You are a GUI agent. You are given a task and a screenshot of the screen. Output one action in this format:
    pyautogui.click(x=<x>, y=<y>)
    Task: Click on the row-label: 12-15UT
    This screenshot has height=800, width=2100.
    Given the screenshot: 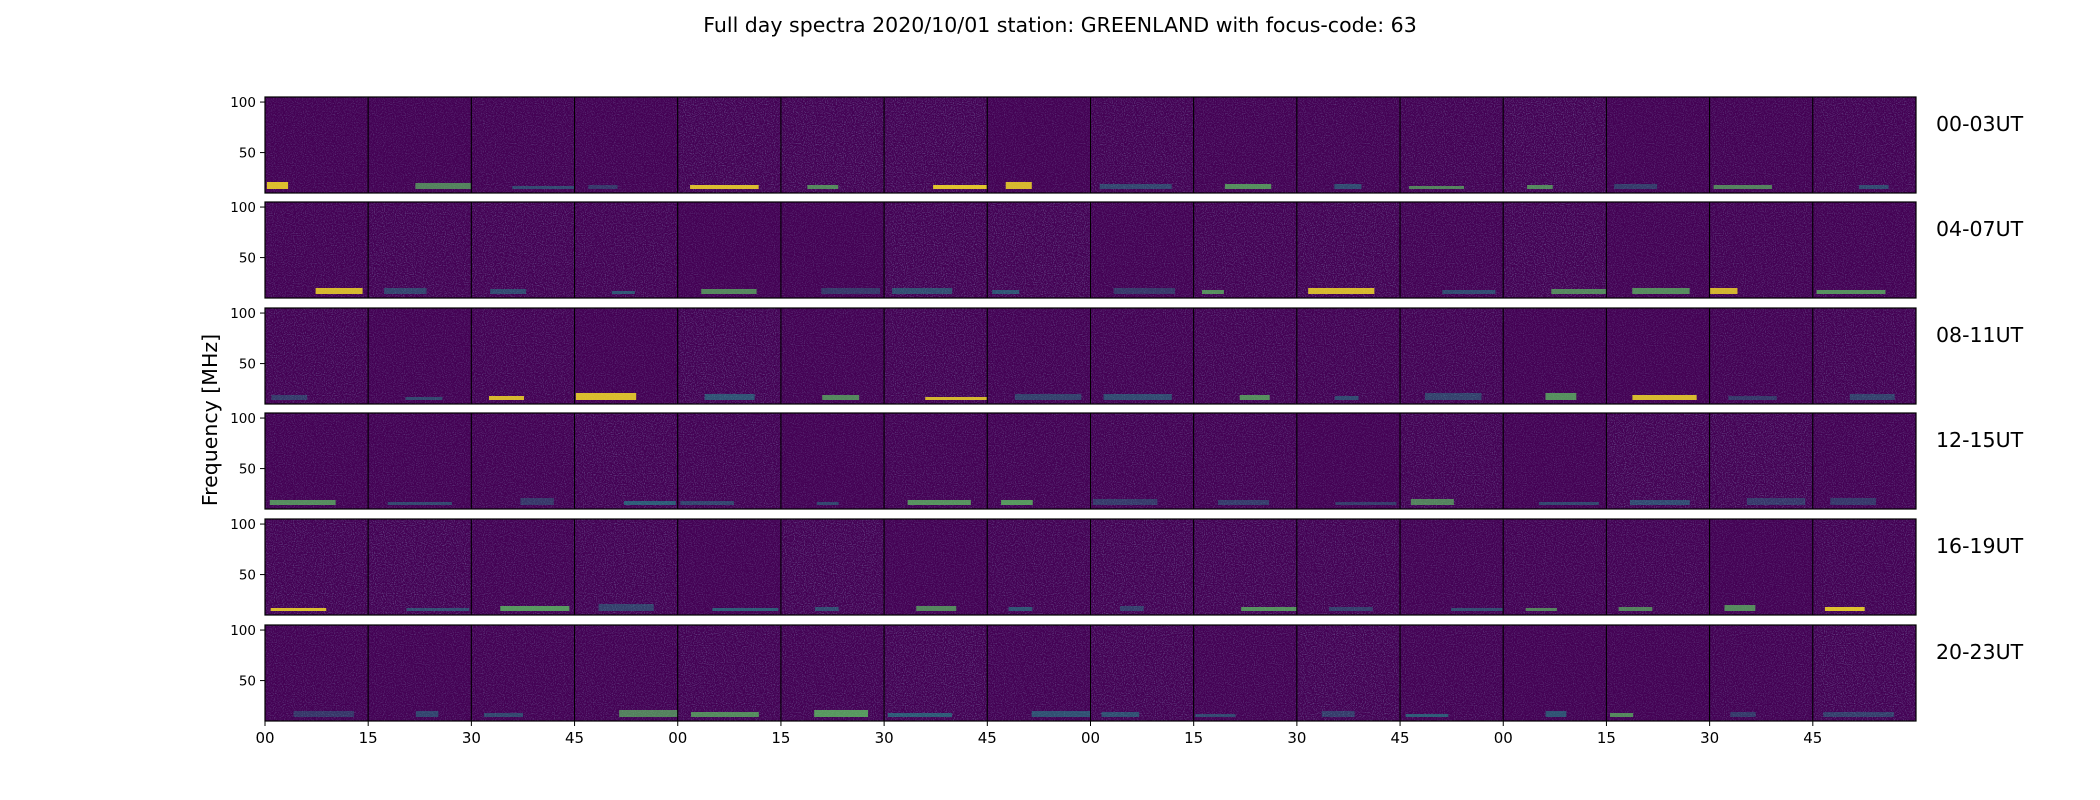 What is the action you would take?
    pyautogui.click(x=1980, y=440)
    